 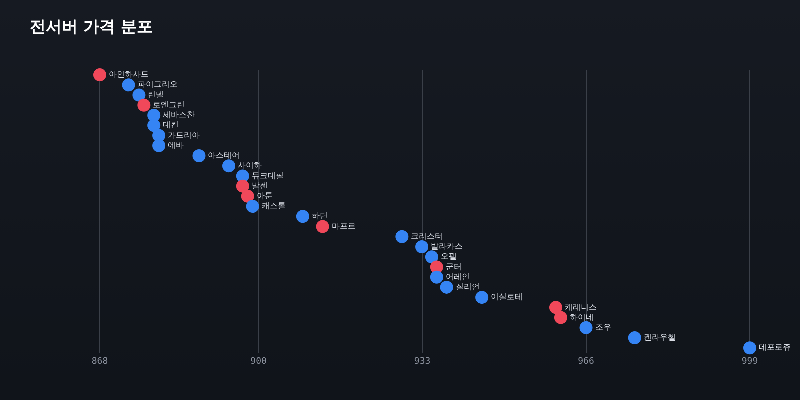 I want to click on data-label: 린델, so click(x=156, y=95).